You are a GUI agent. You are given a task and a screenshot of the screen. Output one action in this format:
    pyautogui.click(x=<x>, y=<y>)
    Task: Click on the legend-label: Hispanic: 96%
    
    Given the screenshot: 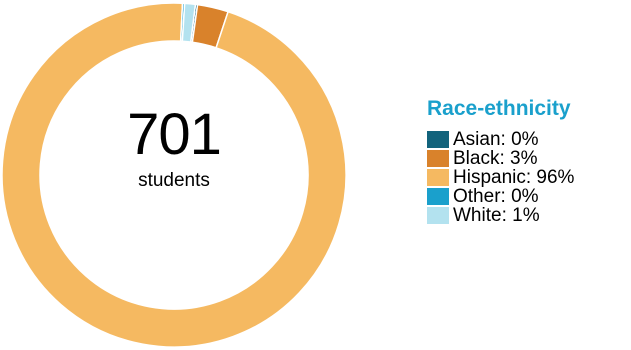 What is the action you would take?
    pyautogui.click(x=514, y=177)
    